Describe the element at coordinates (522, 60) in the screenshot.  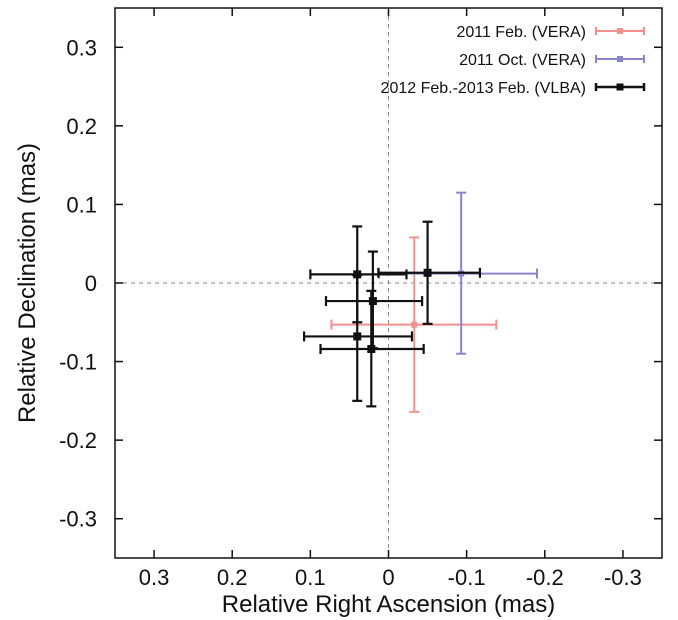
I see `legend-label: 2011 Oct. (VERA)` at that location.